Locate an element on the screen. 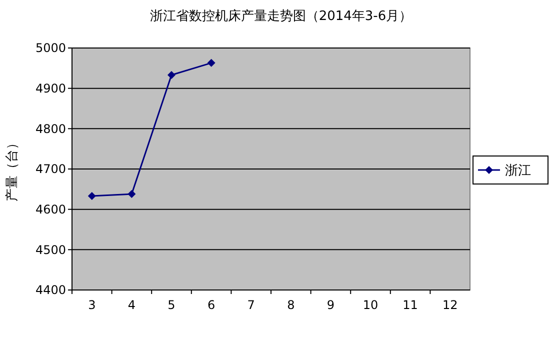 The width and height of the screenshot is (552, 349). y-tick-label: 4400 is located at coordinates (50, 290).